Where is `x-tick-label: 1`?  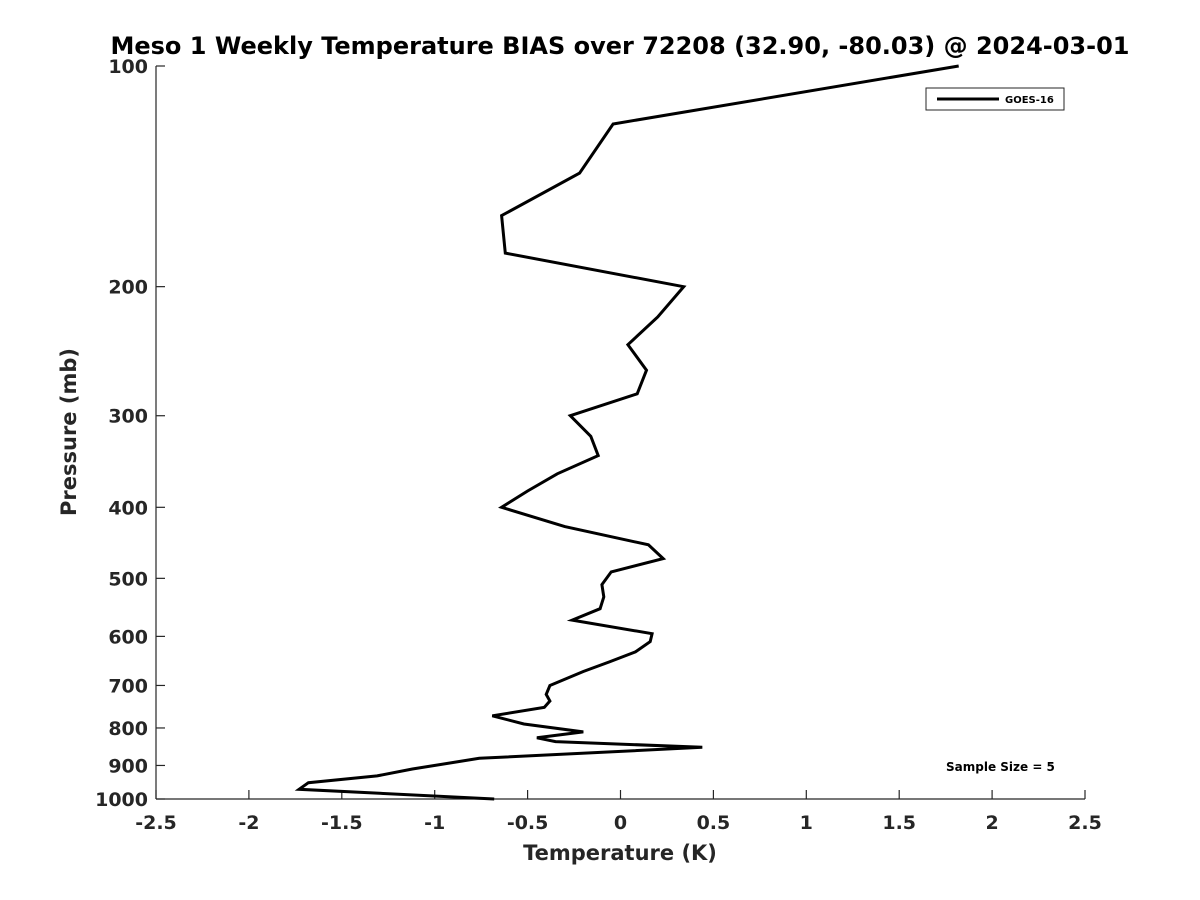 x-tick-label: 1 is located at coordinates (806, 823).